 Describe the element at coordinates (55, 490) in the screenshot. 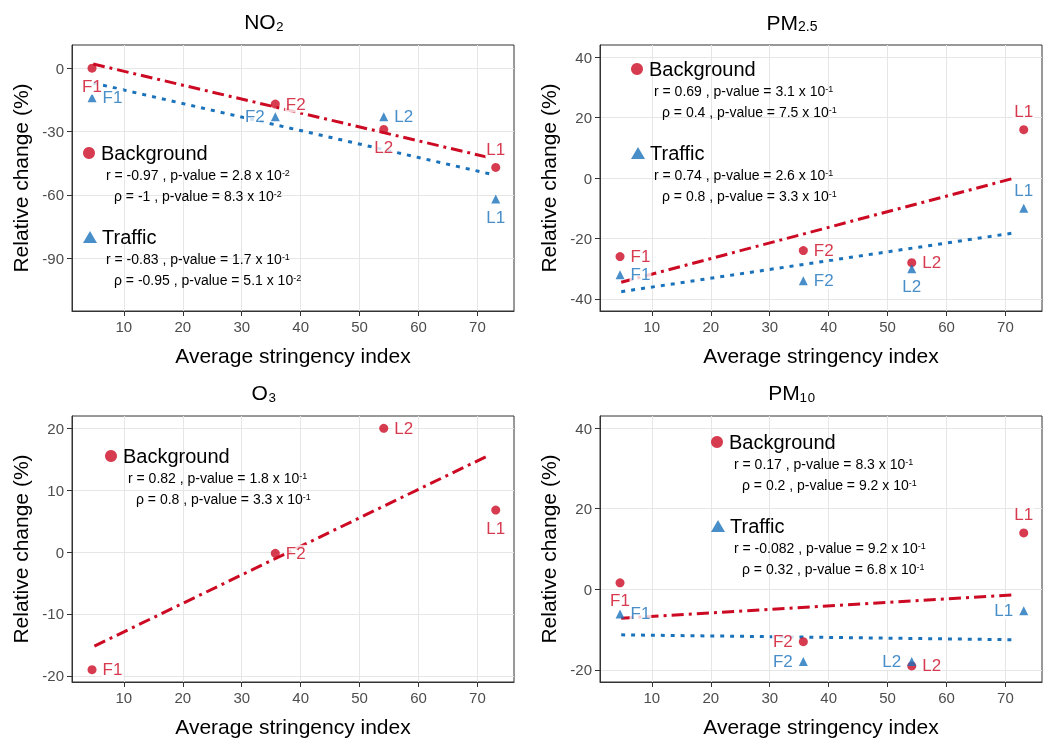

I see `y-tick-label: 10` at that location.